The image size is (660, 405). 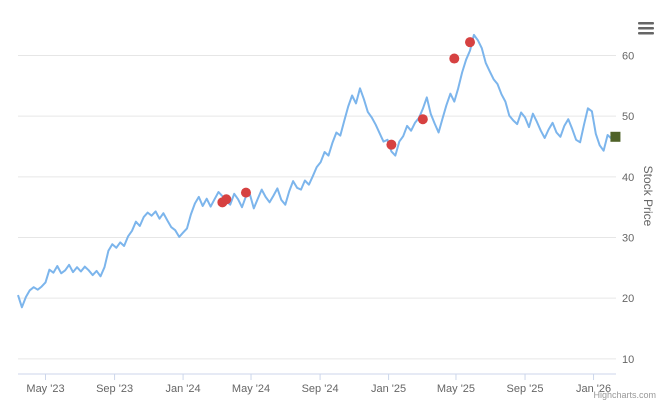 What do you see at coordinates (388, 389) in the screenshot?
I see `x-tick-label: Jan '25` at bounding box center [388, 389].